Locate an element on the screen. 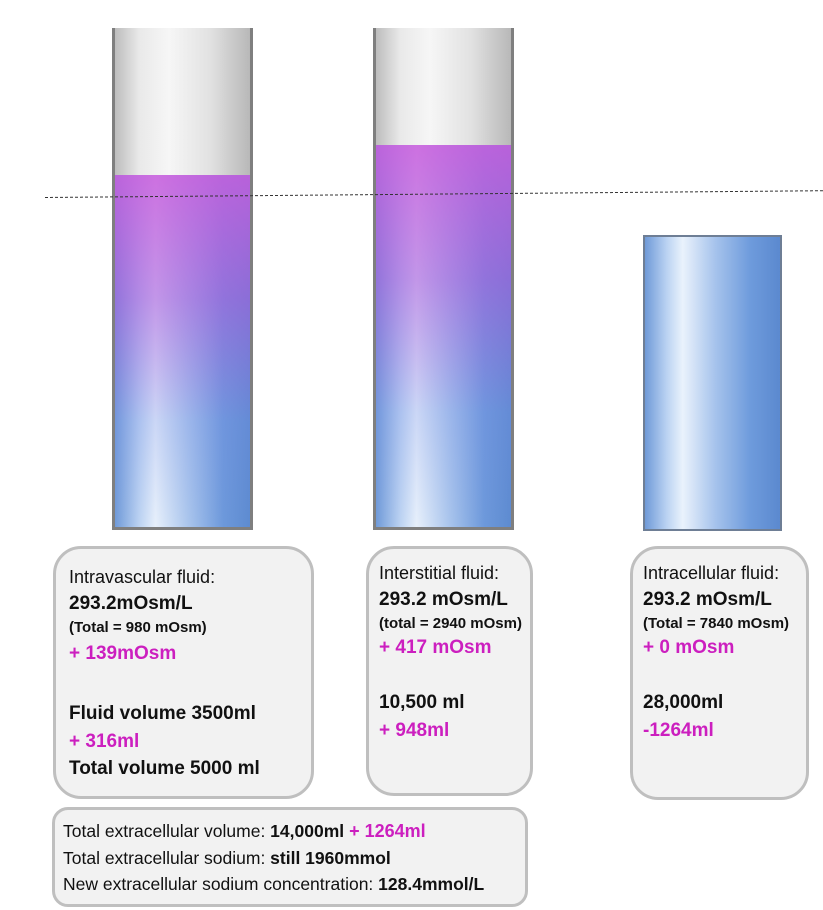 The height and width of the screenshot is (910, 823). intracellular-cylinder is located at coordinates (712, 383).